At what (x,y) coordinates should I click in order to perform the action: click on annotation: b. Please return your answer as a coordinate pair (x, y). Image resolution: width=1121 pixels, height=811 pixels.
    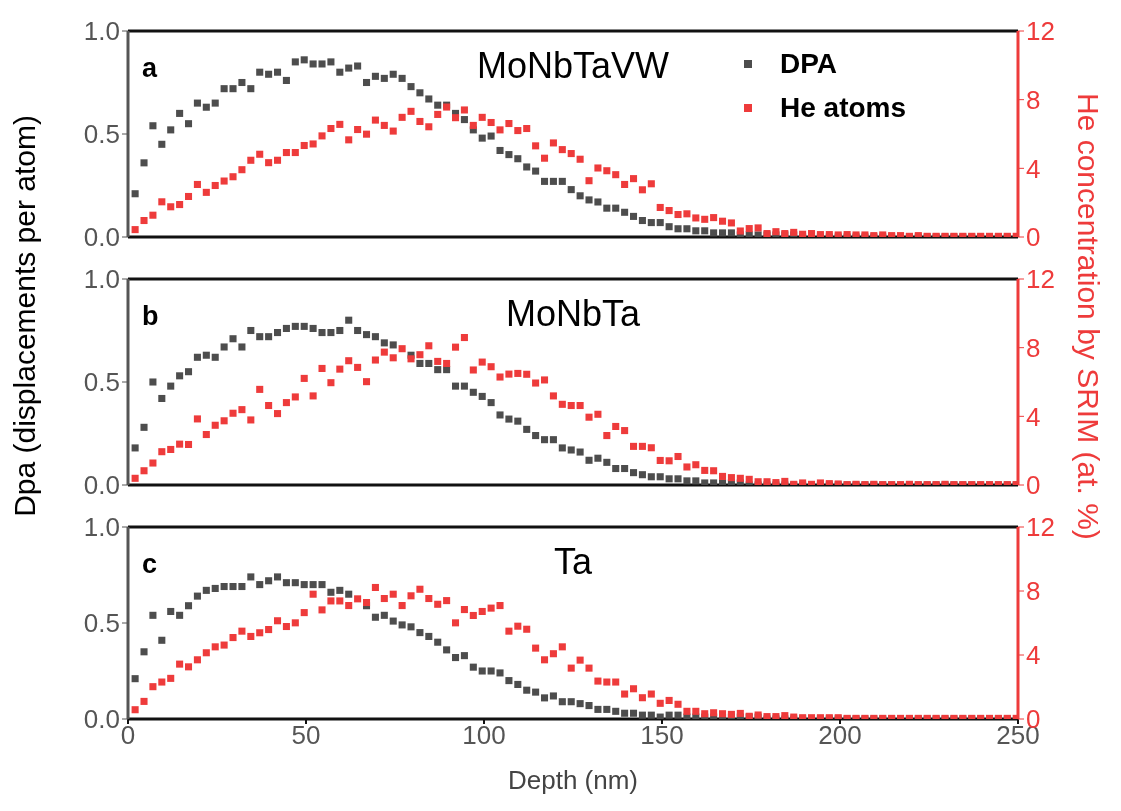
    Looking at the image, I should click on (150, 316).